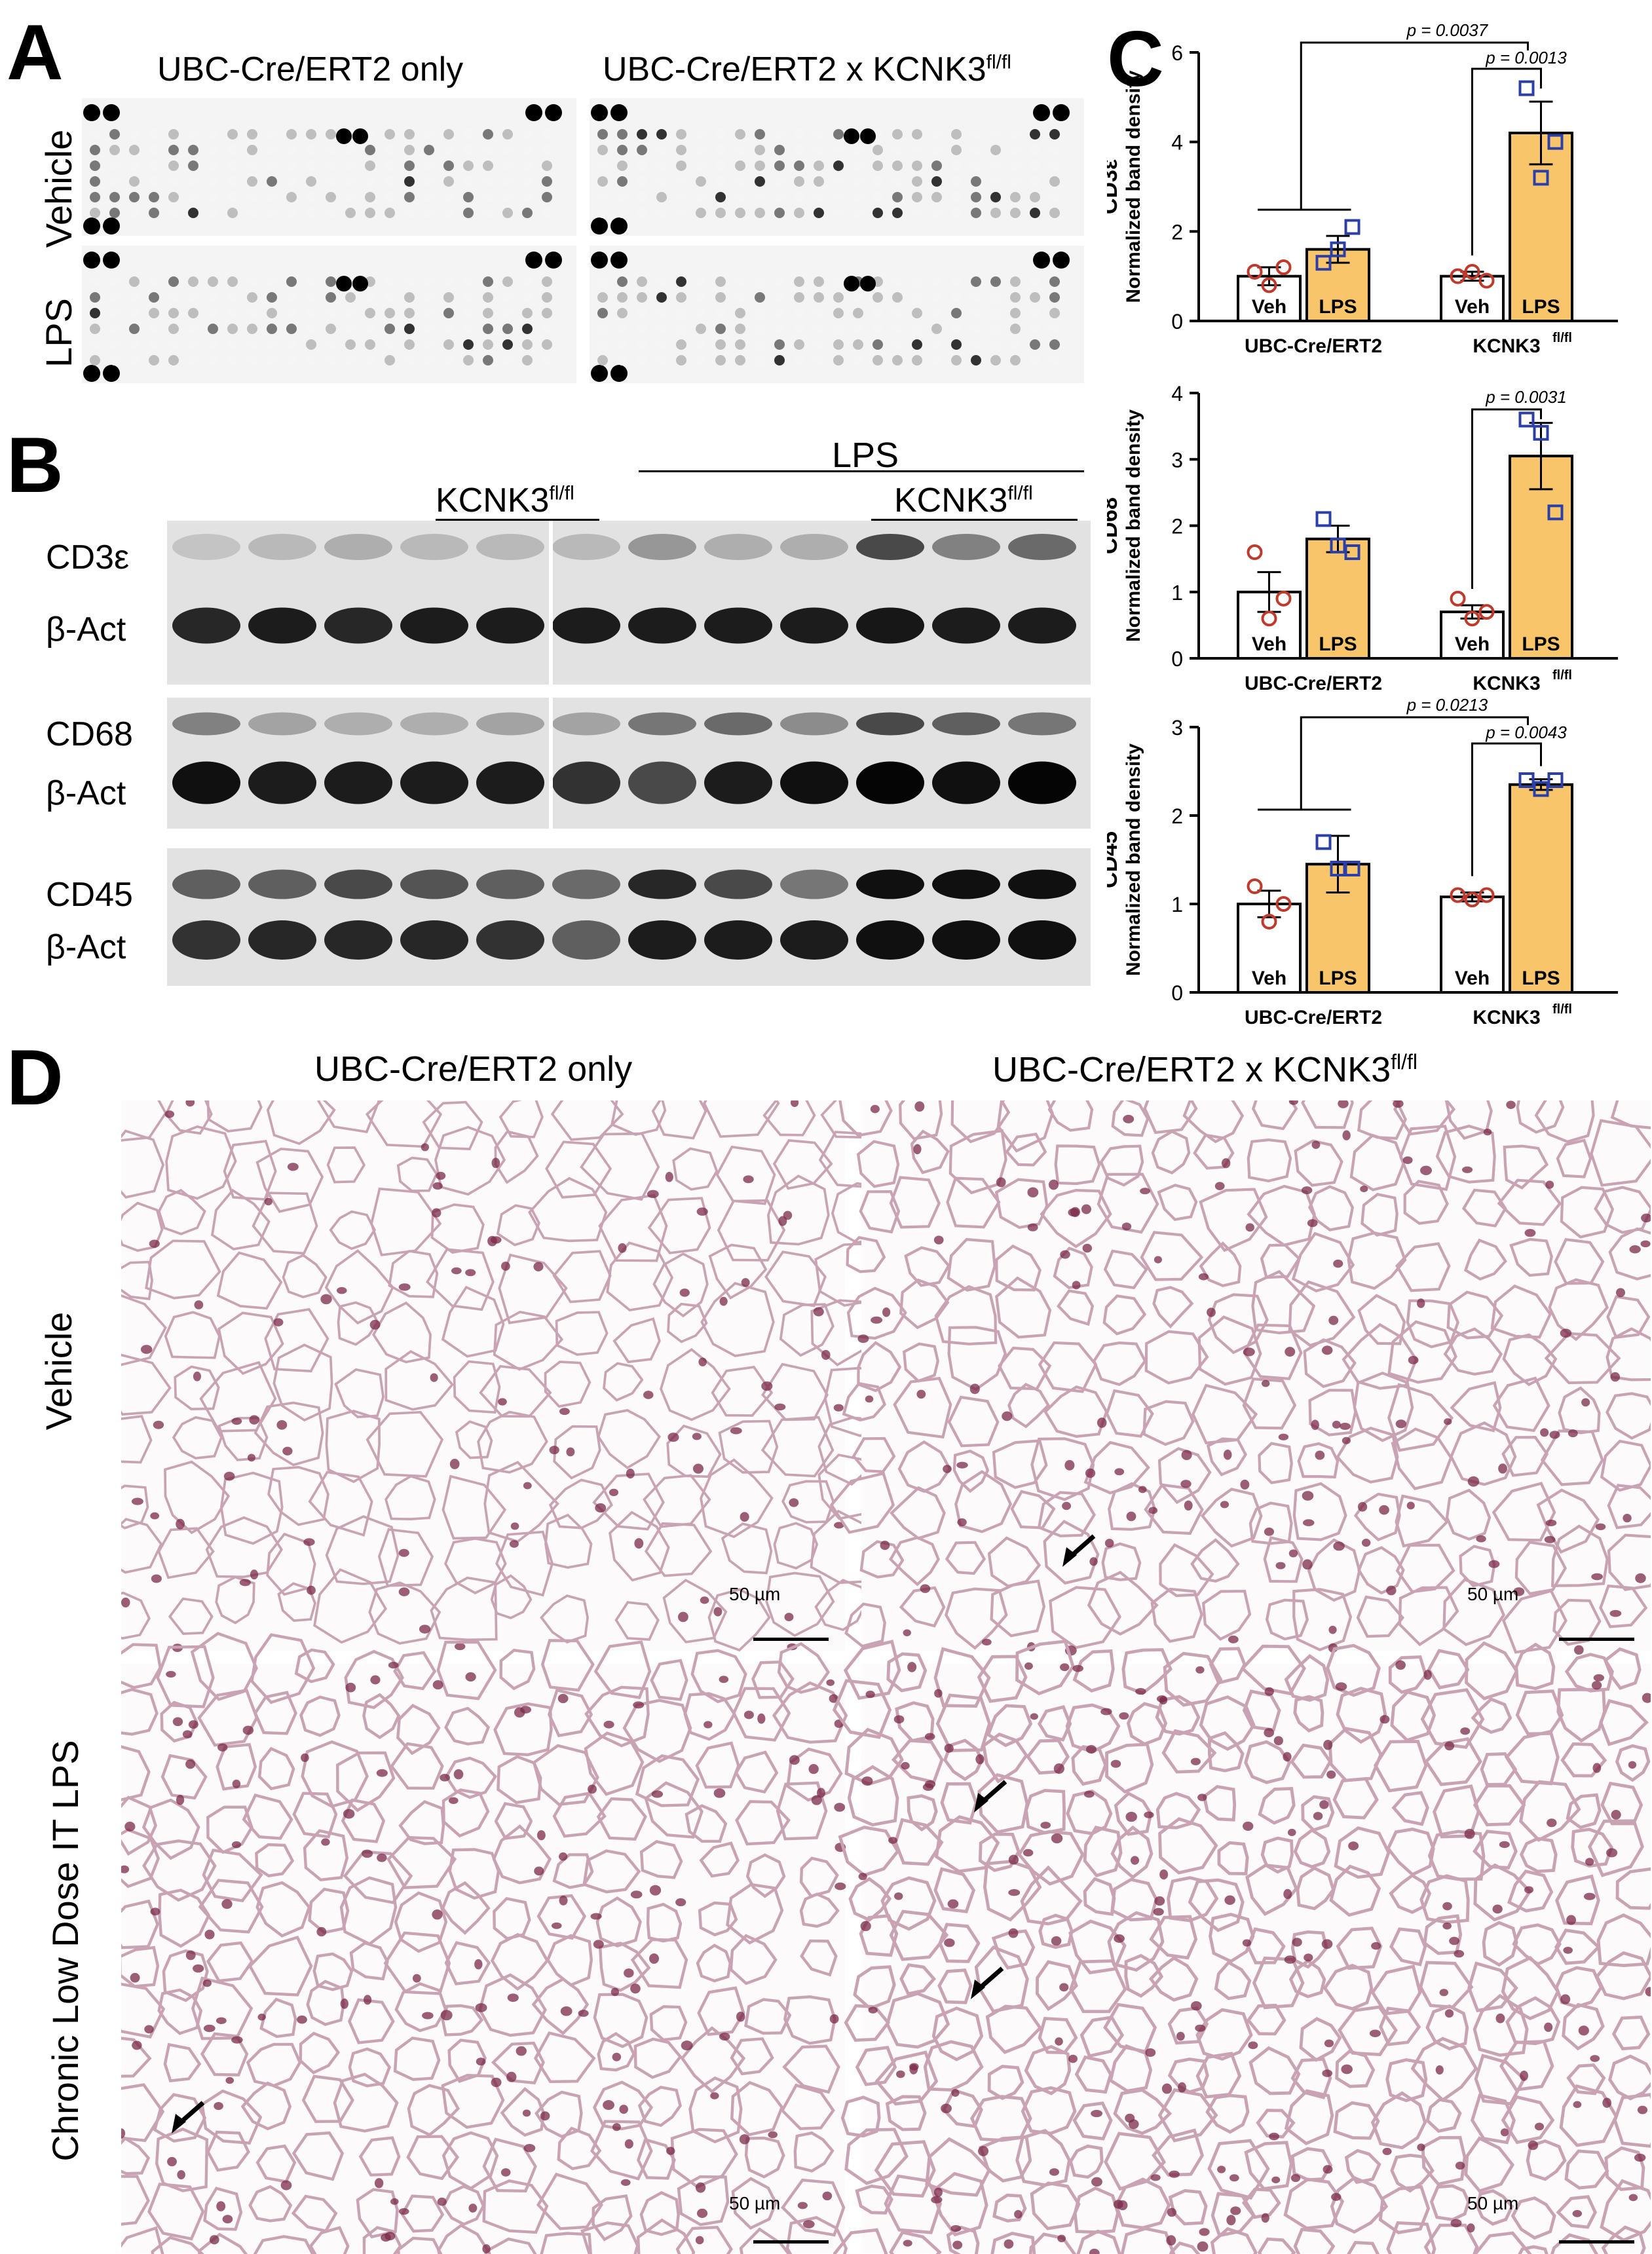 The width and height of the screenshot is (1652, 2254). What do you see at coordinates (86, 793) in the screenshot?
I see `wb-label-bact-2: β-Act` at bounding box center [86, 793].